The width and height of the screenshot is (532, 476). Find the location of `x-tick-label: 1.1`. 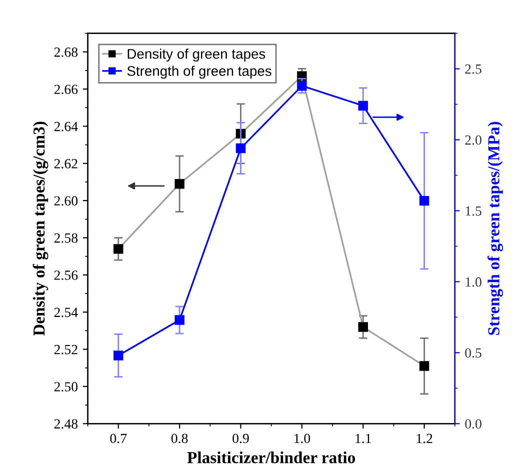

x-tick-label: 1.1 is located at coordinates (363, 439).